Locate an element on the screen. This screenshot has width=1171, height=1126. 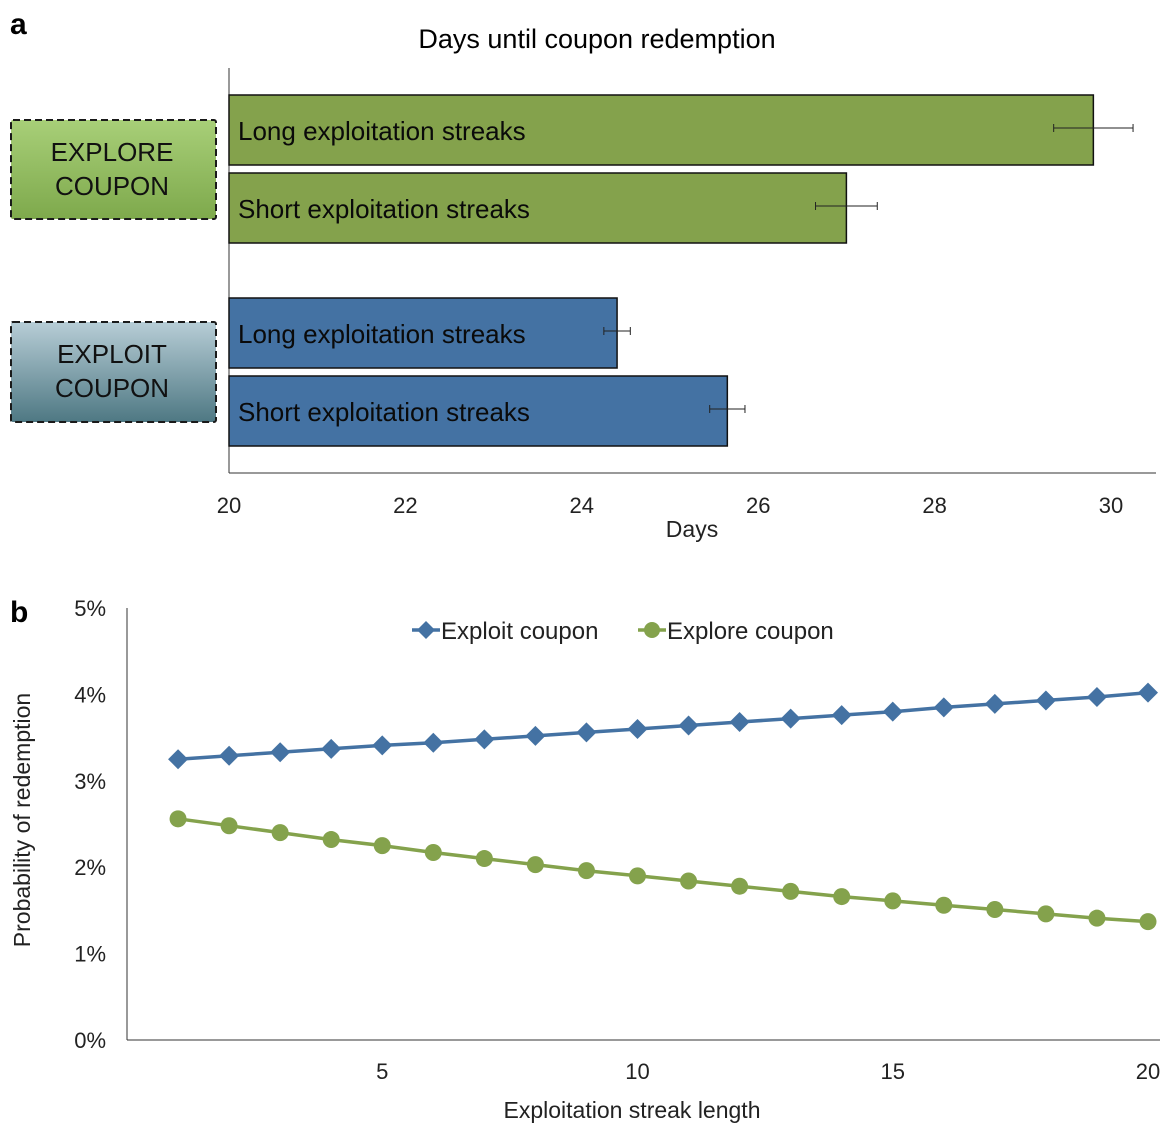
panel-b-x-tick-label: 20 is located at coordinates (1148, 1071).